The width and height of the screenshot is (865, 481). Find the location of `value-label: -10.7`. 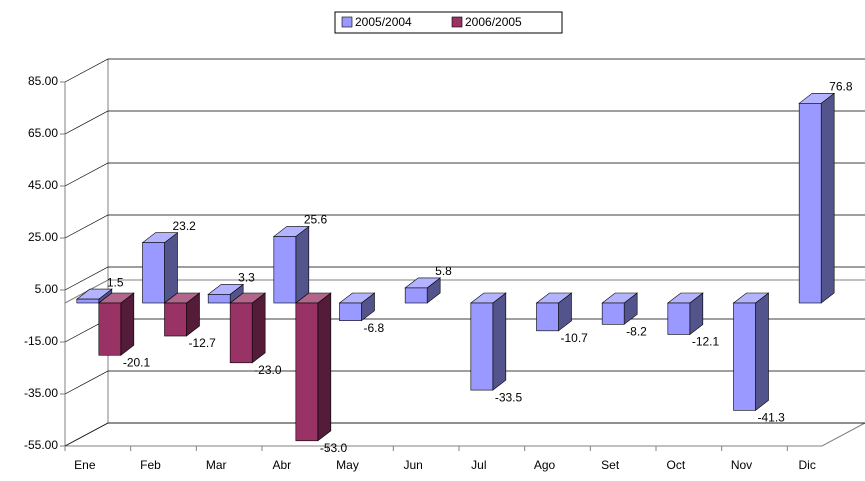

value-label: -10.7 is located at coordinates (575, 338).